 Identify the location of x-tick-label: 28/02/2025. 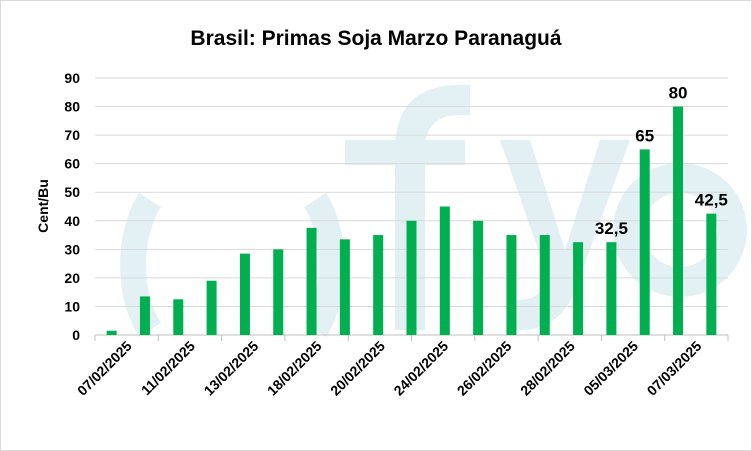
(547, 368).